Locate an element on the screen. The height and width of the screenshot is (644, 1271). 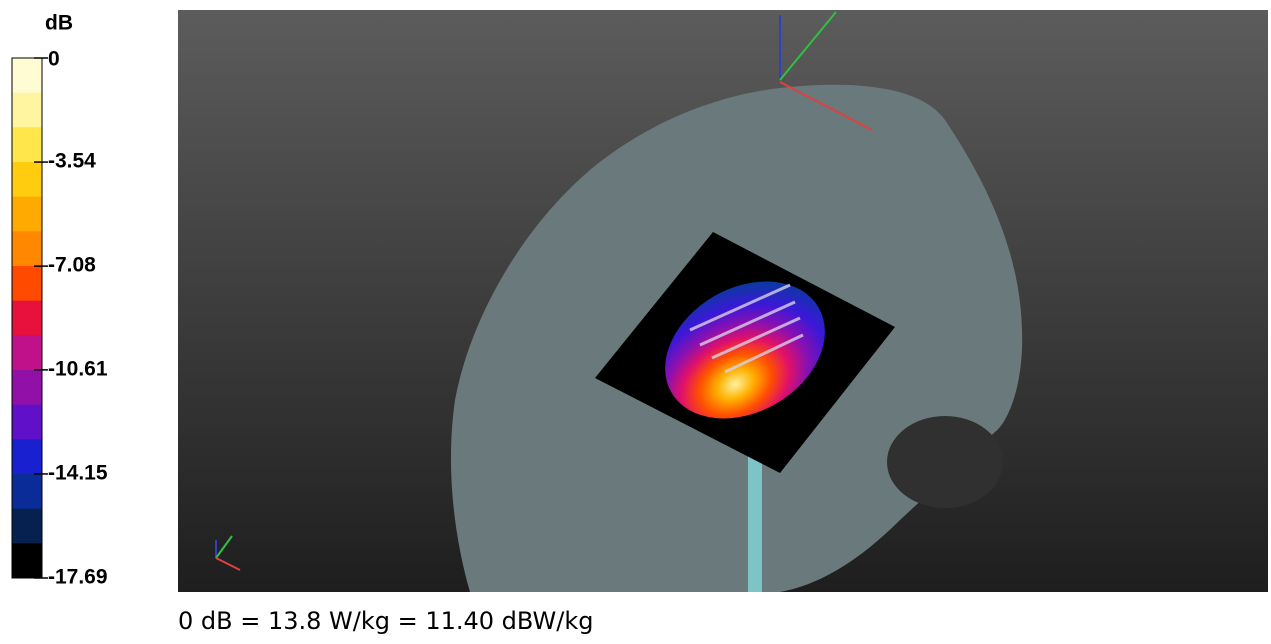
axis-triad is located at coordinates (826, 71).